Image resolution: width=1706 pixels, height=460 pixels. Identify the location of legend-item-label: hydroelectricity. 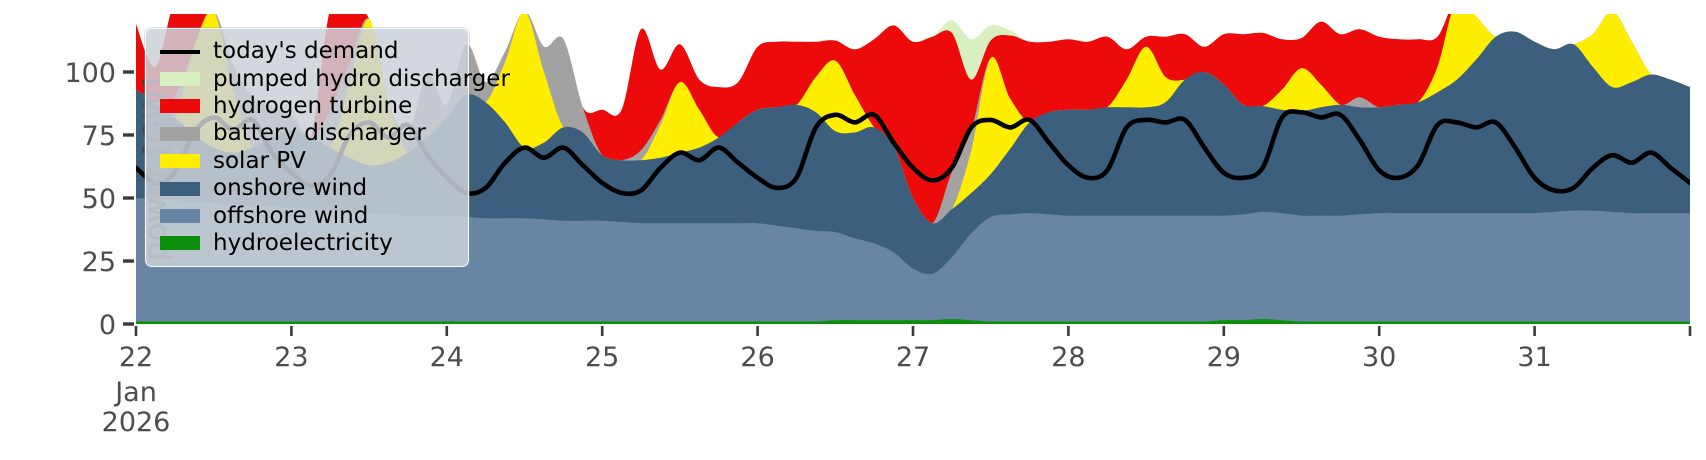
(303, 242).